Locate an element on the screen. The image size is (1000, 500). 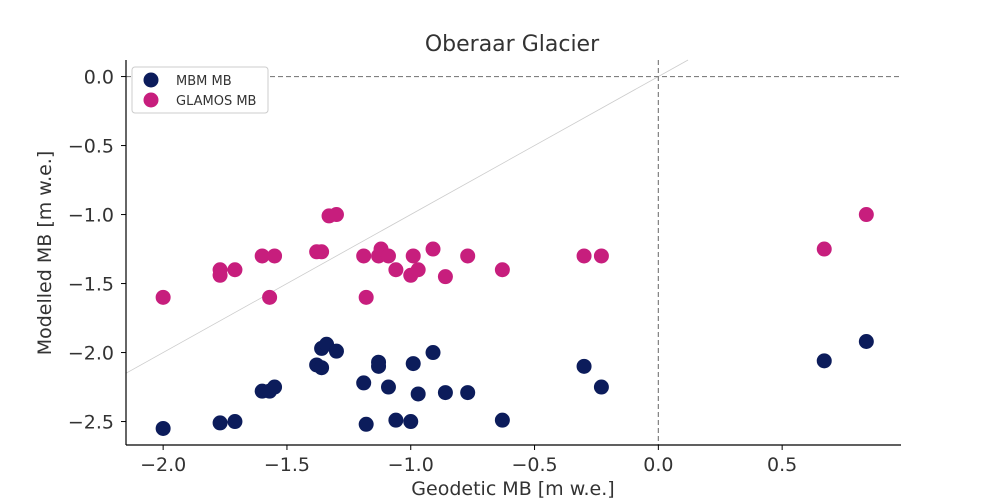
legend-label-glamos: GLAMOS MB is located at coordinates (216, 101).